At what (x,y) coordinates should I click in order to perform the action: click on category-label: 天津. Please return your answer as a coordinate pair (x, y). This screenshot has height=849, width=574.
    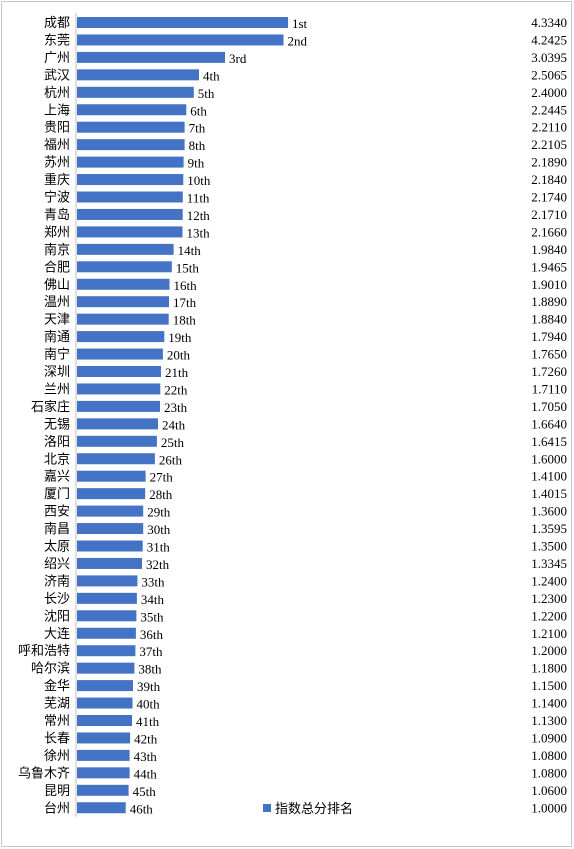
    Looking at the image, I should click on (57, 320).